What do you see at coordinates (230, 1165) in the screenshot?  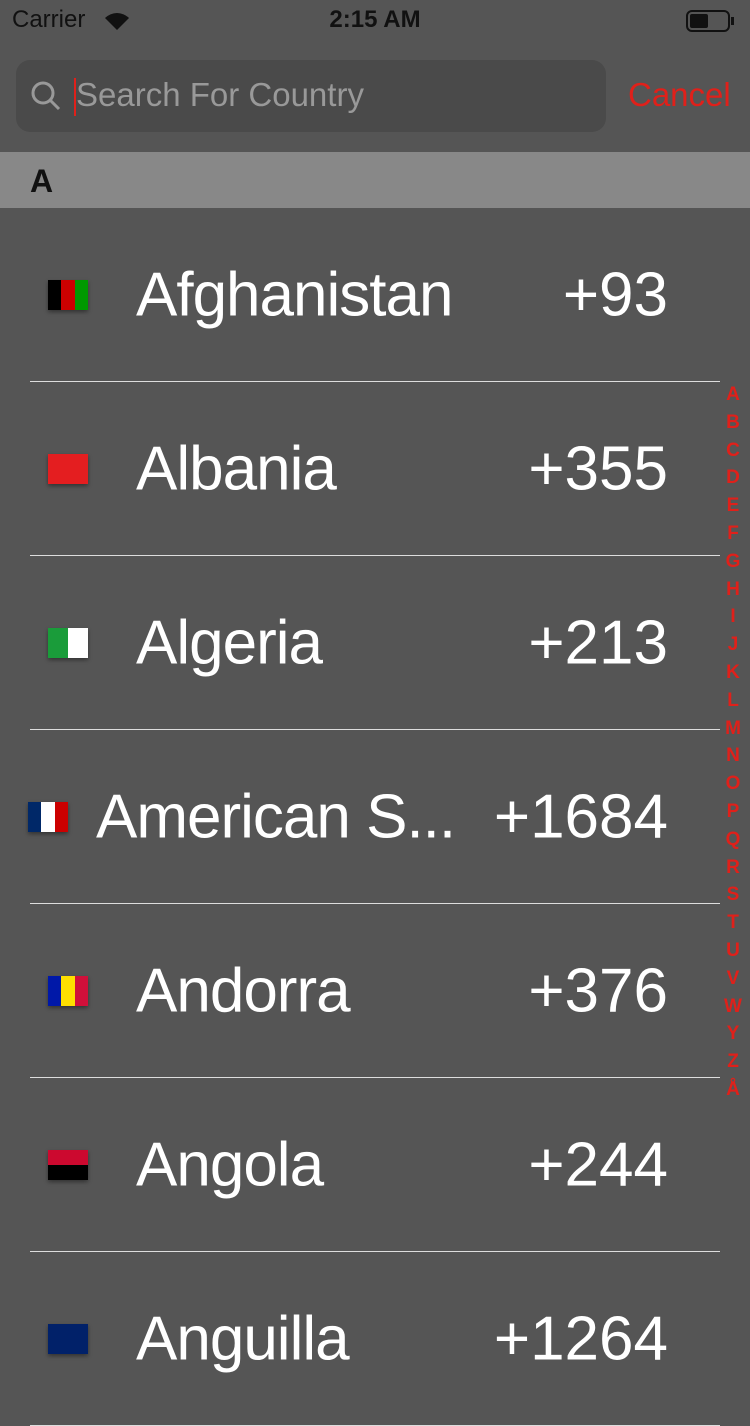 I see `country-name: Angola` at bounding box center [230, 1165].